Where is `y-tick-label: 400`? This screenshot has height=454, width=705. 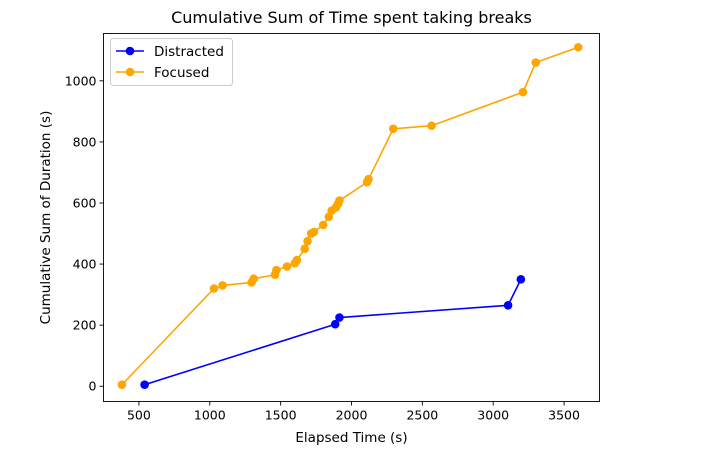
y-tick-label: 400 is located at coordinates (85, 264).